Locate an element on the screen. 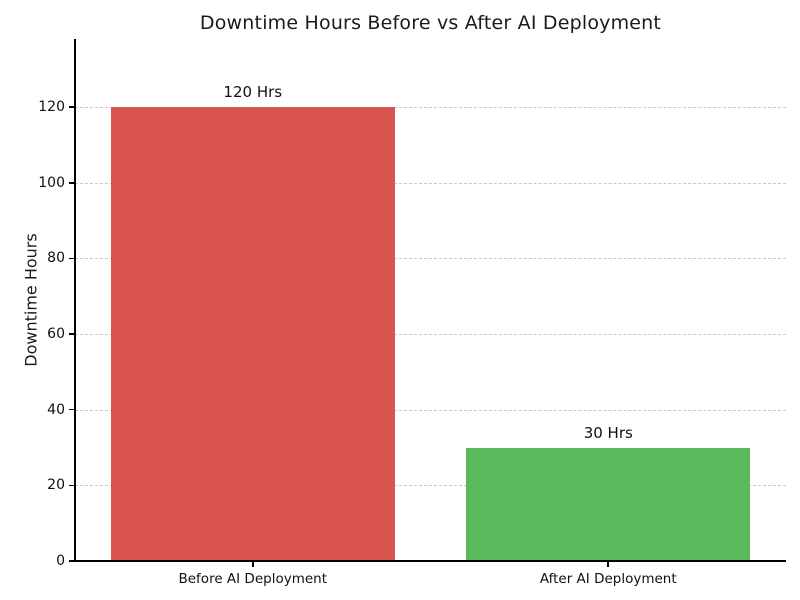 This screenshot has width=800, height=600. bar-value-label-after: 30 Hrs is located at coordinates (608, 432).